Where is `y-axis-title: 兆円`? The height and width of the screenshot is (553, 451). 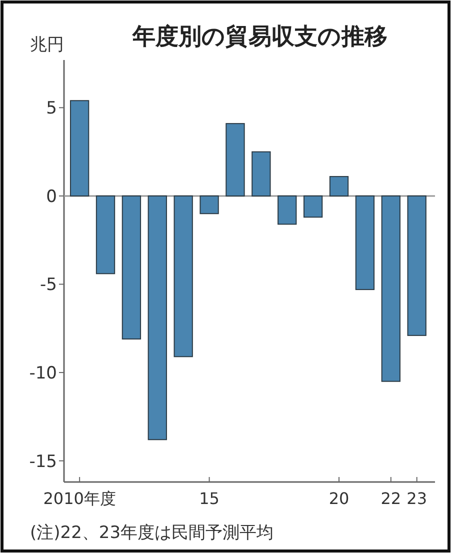
y-axis-title: 兆円 is located at coordinates (47, 45).